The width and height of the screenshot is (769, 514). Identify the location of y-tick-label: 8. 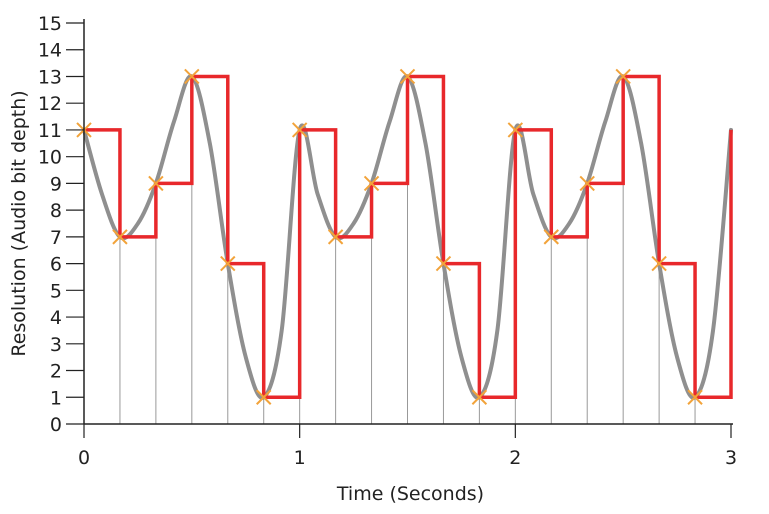
(56, 211).